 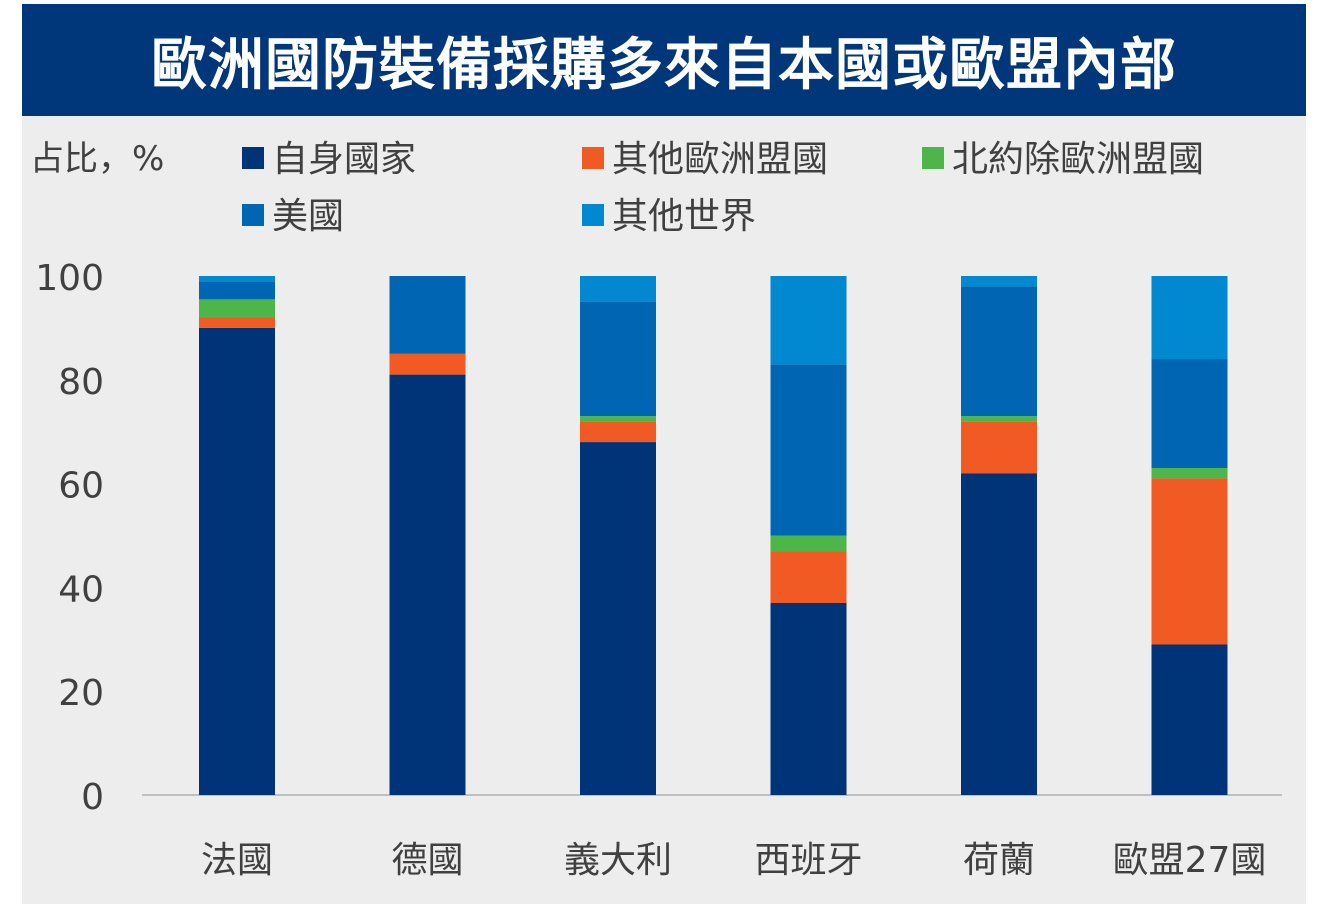 What do you see at coordinates (69, 538) in the screenshot?
I see `y-axis-ticks: 0 20 40 60 80 100` at bounding box center [69, 538].